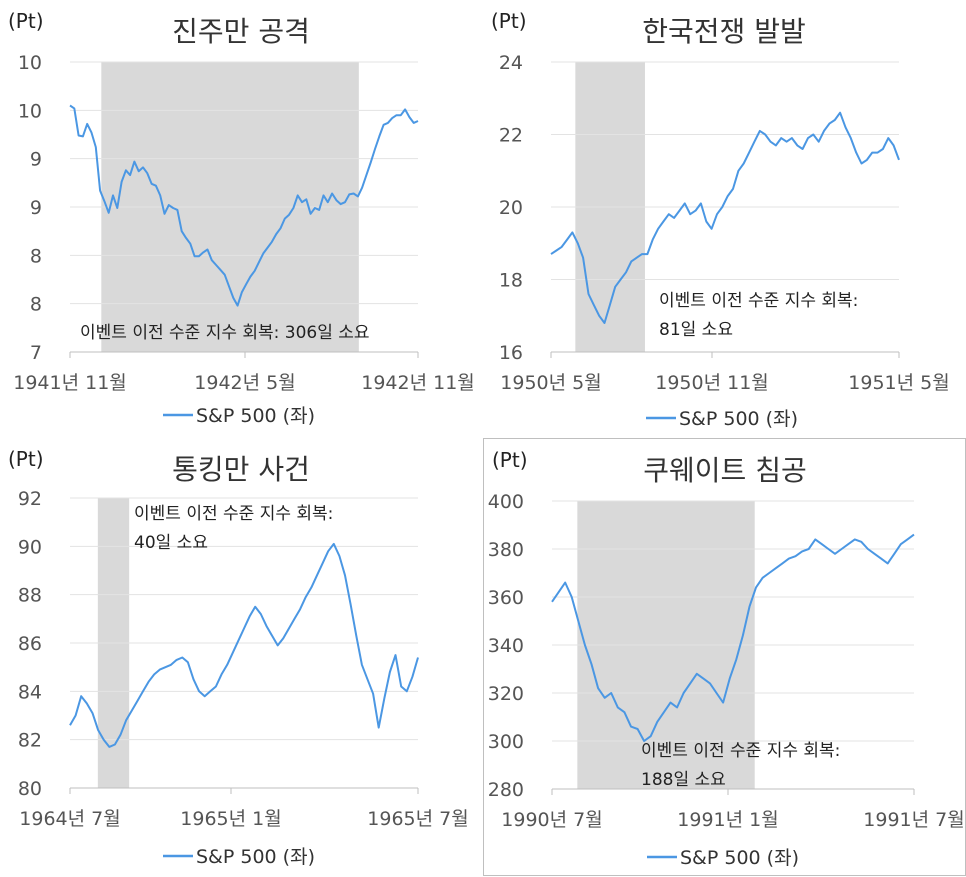 This screenshot has width=966, height=877. Describe the element at coordinates (511, 353) in the screenshot. I see `y-tick-label: 16` at that location.